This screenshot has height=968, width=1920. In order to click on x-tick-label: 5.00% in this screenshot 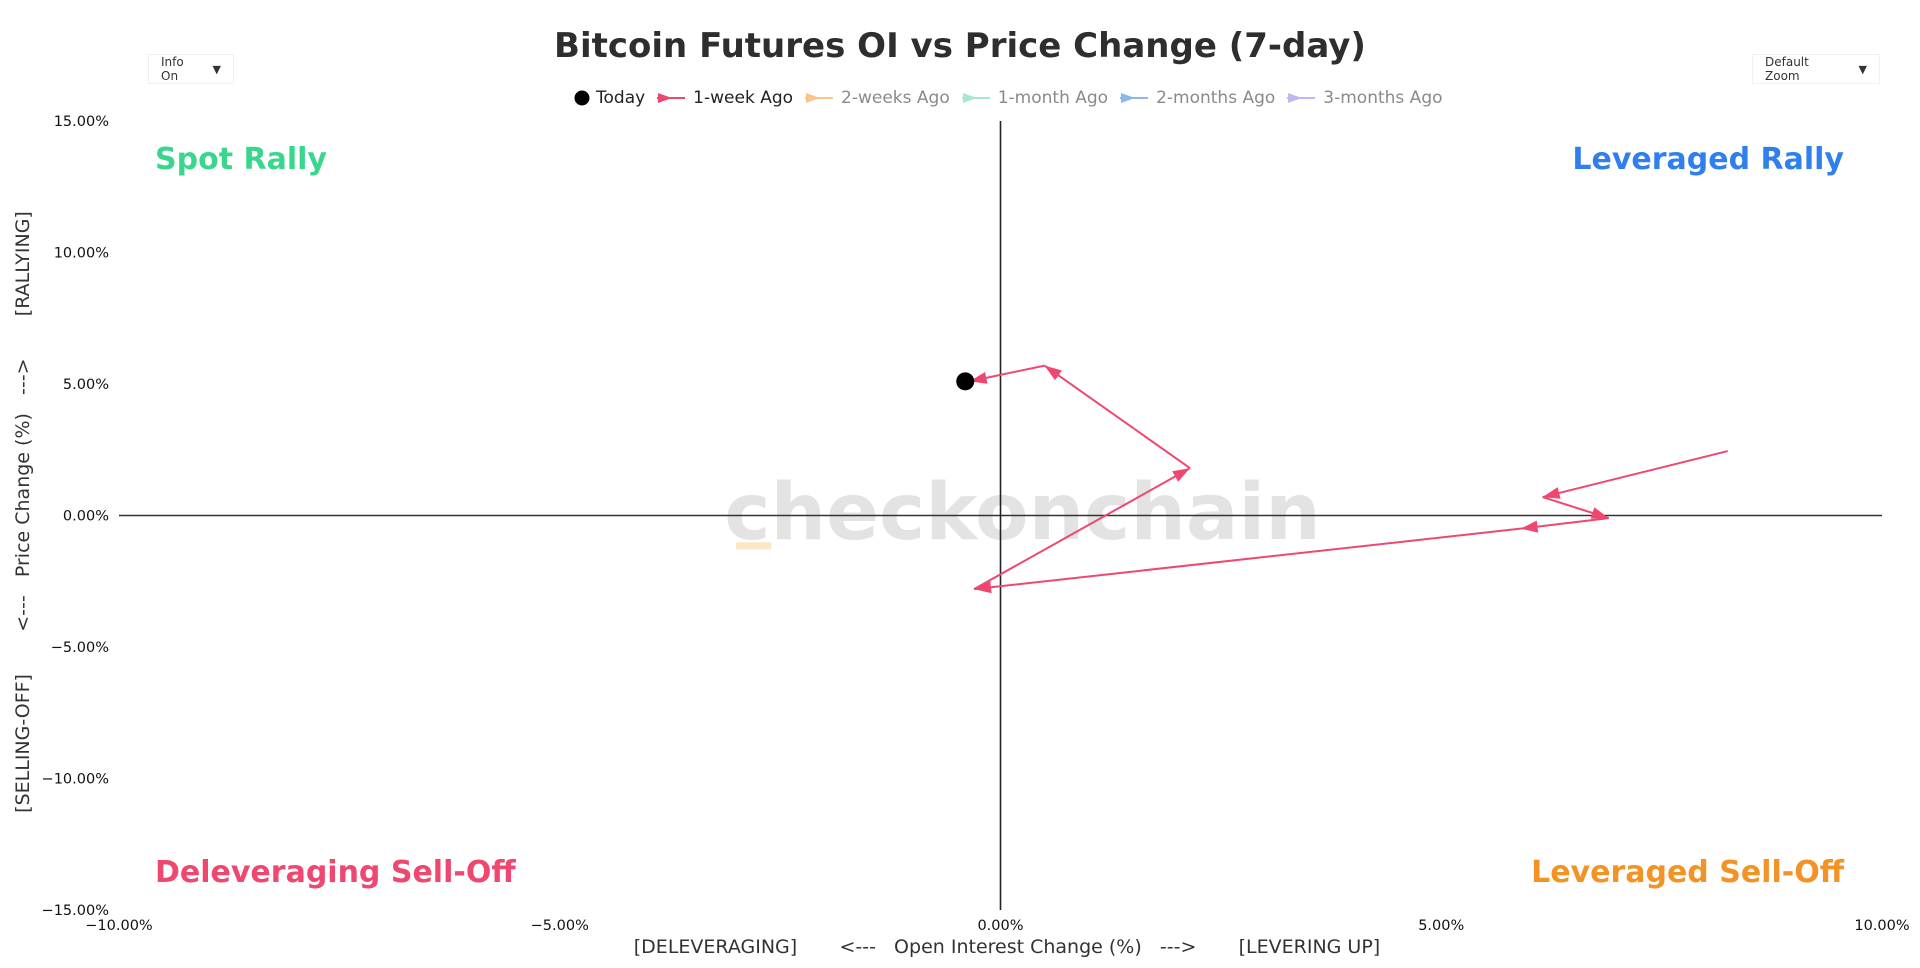, I will do `click(1441, 926)`.